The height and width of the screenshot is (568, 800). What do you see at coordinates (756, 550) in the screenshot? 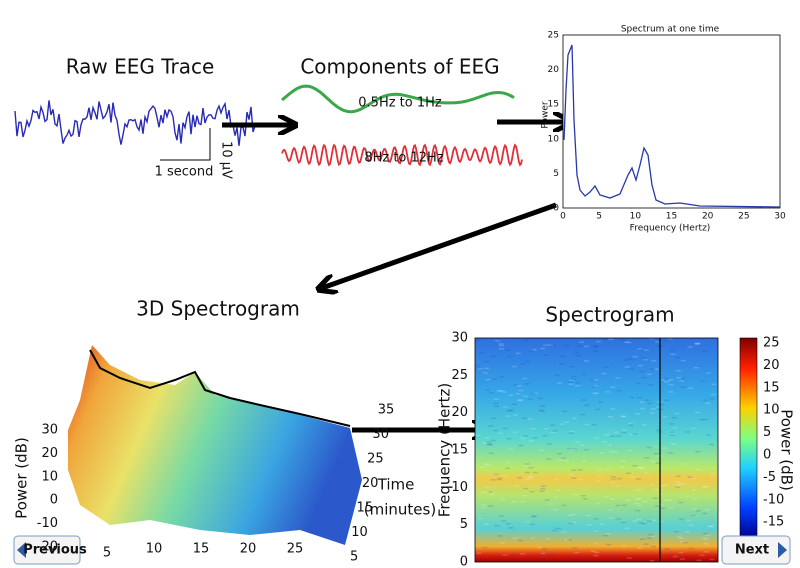
I see `next-button: Next` at bounding box center [756, 550].